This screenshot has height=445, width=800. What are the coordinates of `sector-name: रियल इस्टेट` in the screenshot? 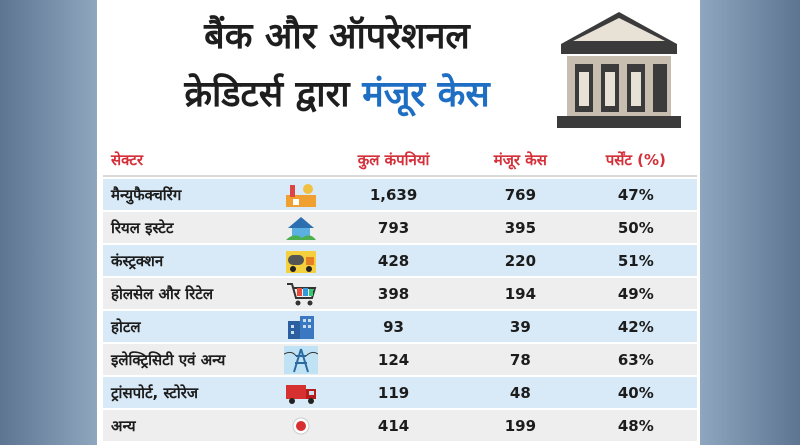 It's located at (192, 227).